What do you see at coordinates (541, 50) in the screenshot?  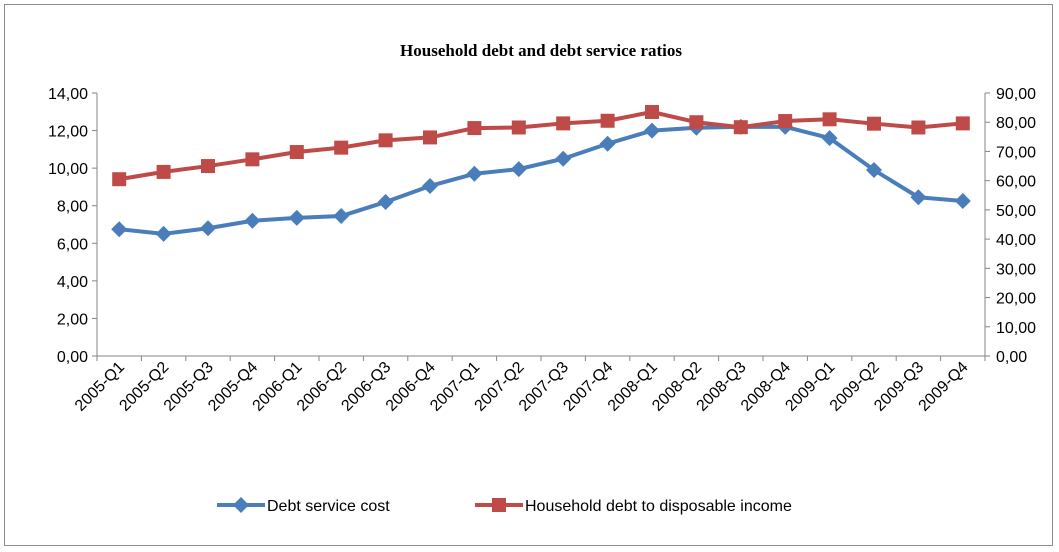 I see `chart-title: Household debt and debt service ratios` at bounding box center [541, 50].